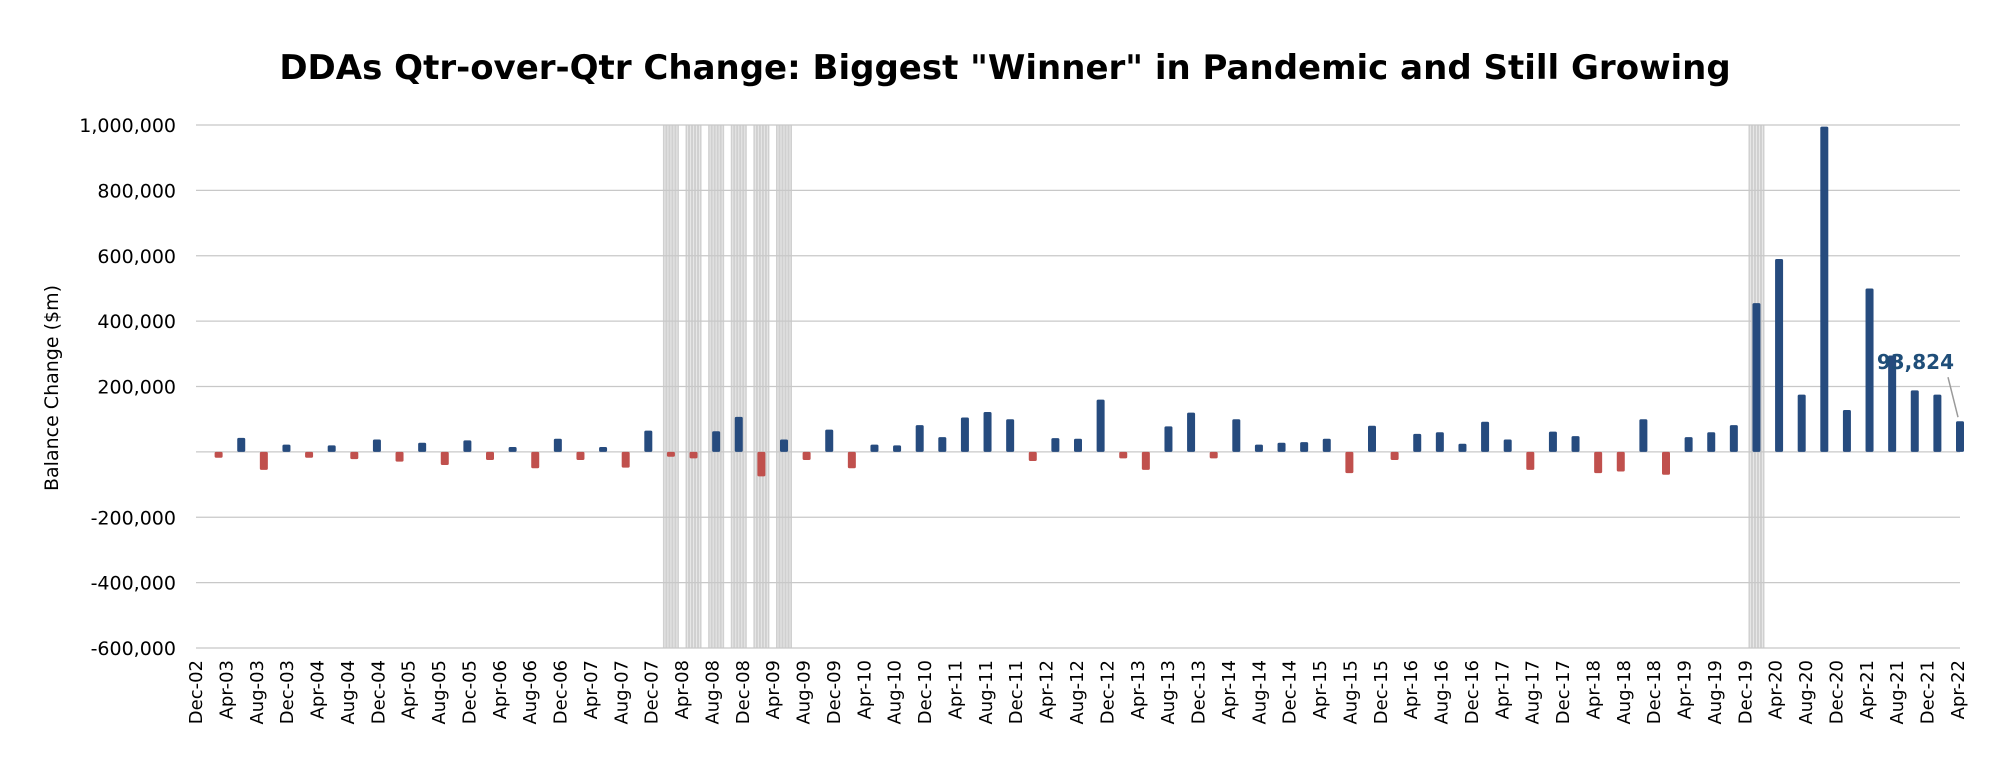  I want to click on x-tick-label: Apr-10, so click(864, 689).